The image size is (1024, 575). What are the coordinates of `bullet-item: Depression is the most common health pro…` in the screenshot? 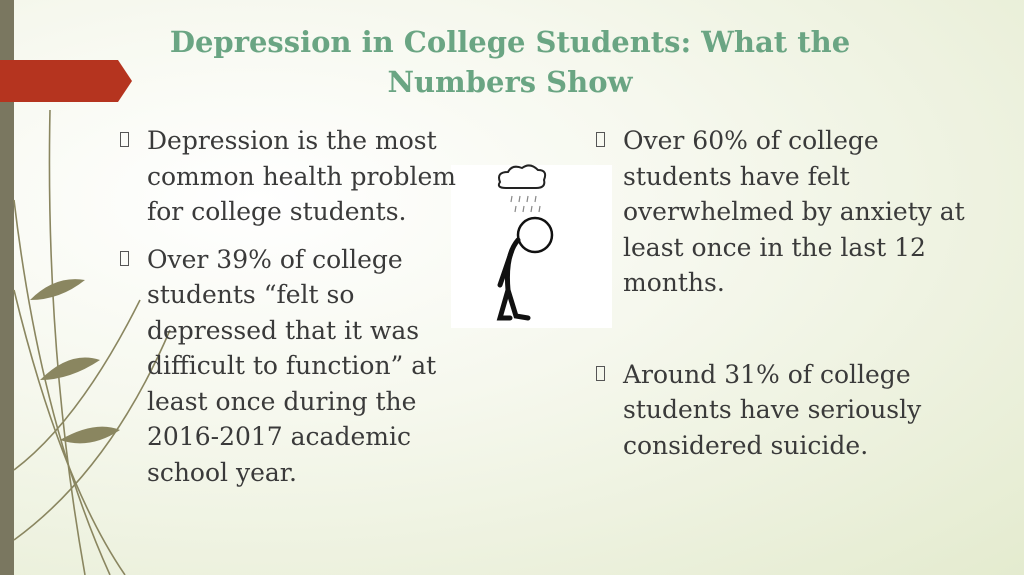 It's located at (304, 176).